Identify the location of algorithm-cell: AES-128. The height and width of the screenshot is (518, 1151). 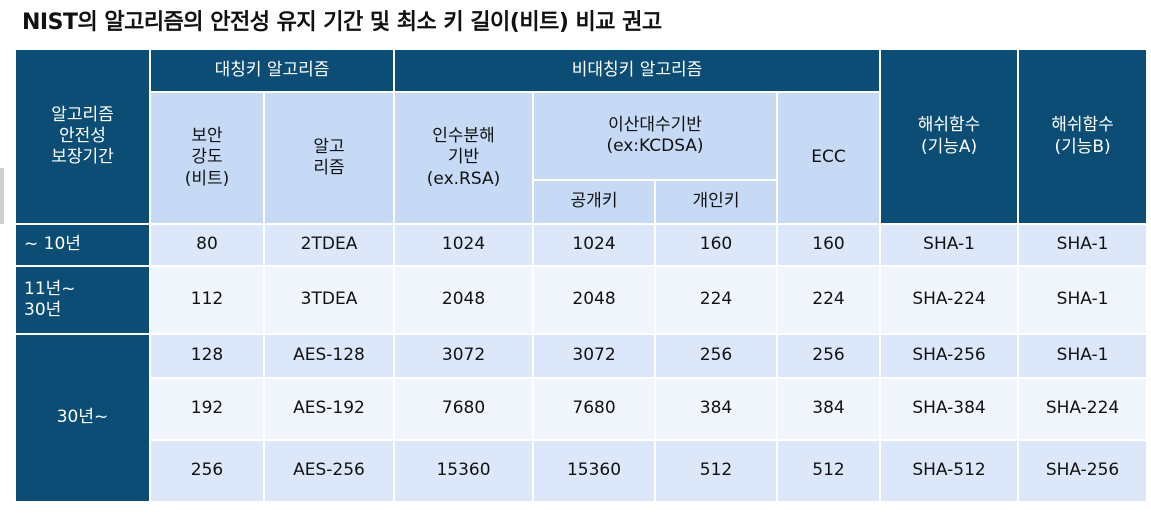
(329, 356).